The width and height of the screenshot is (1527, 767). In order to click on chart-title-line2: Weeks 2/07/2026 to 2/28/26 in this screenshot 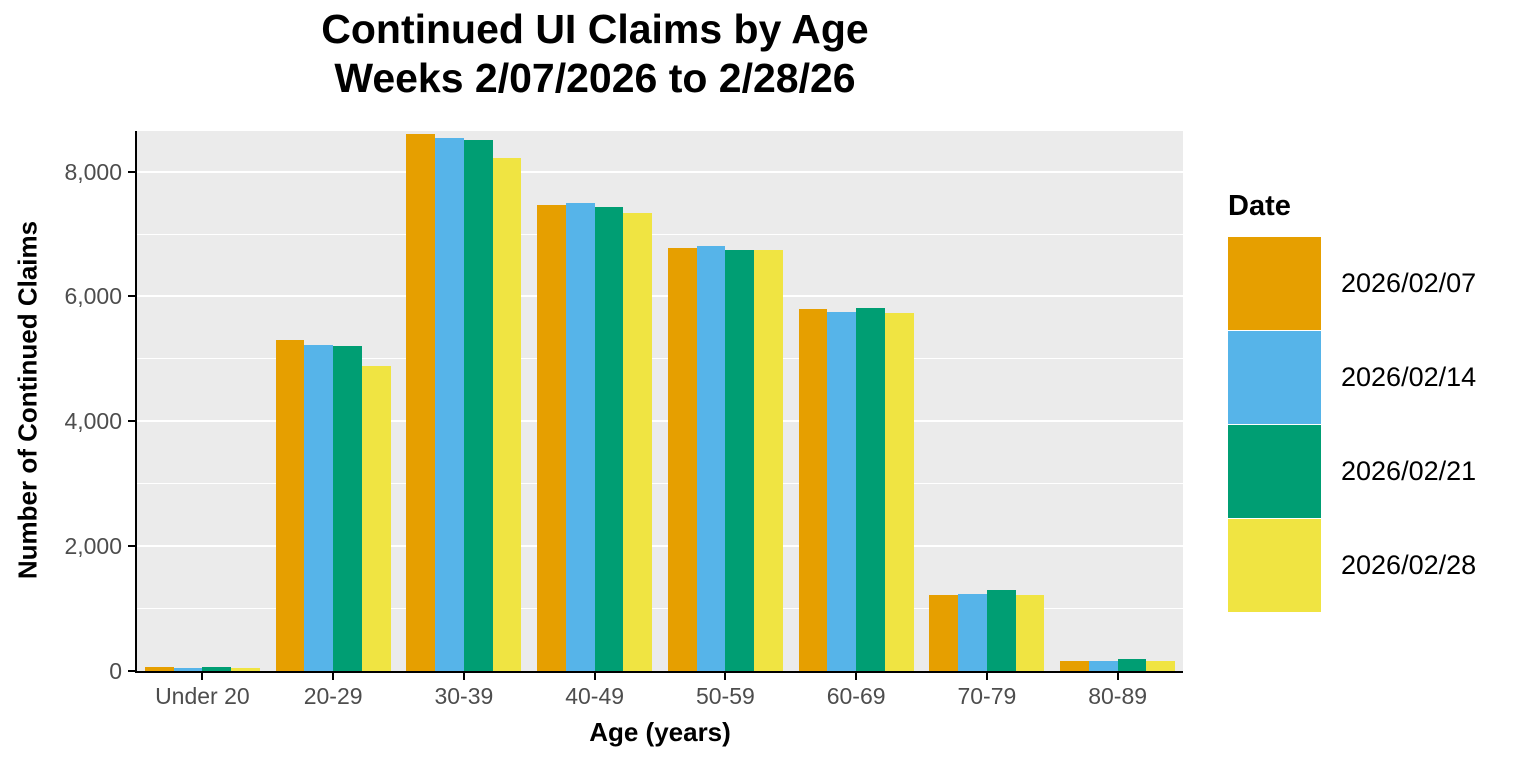, I will do `click(595, 78)`.